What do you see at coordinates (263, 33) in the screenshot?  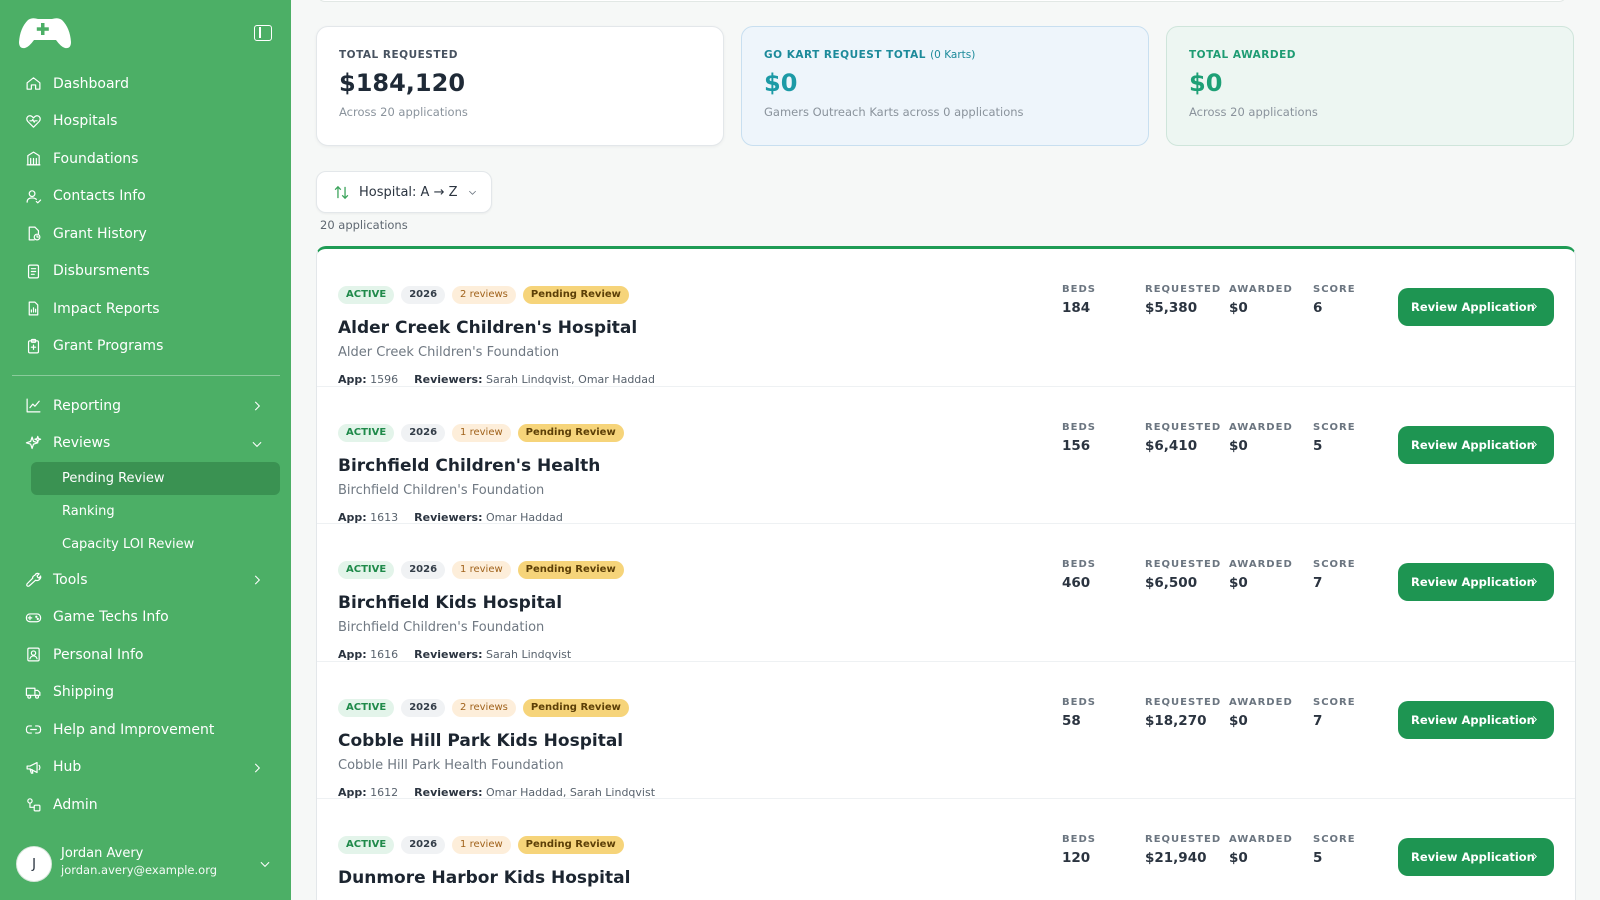 I see `sidebar-collapse-icon` at bounding box center [263, 33].